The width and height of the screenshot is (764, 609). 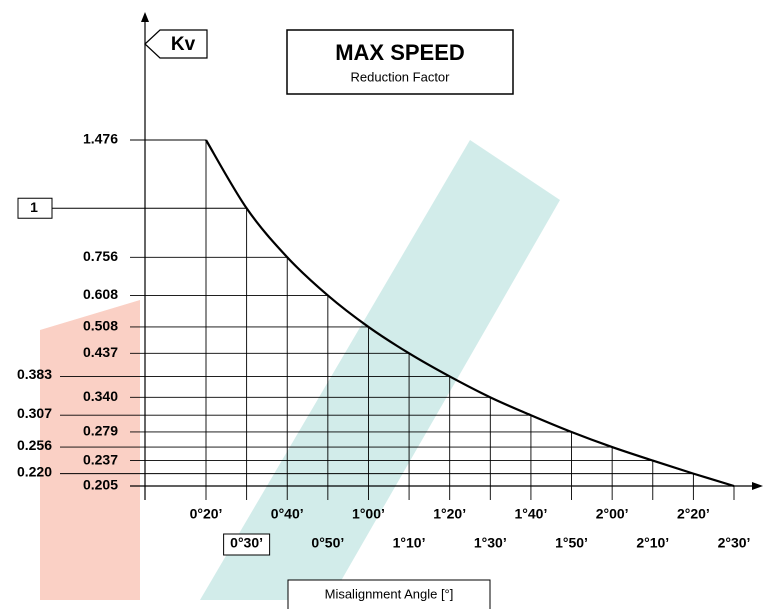 What do you see at coordinates (757, 486) in the screenshot?
I see `x-arrow` at bounding box center [757, 486].